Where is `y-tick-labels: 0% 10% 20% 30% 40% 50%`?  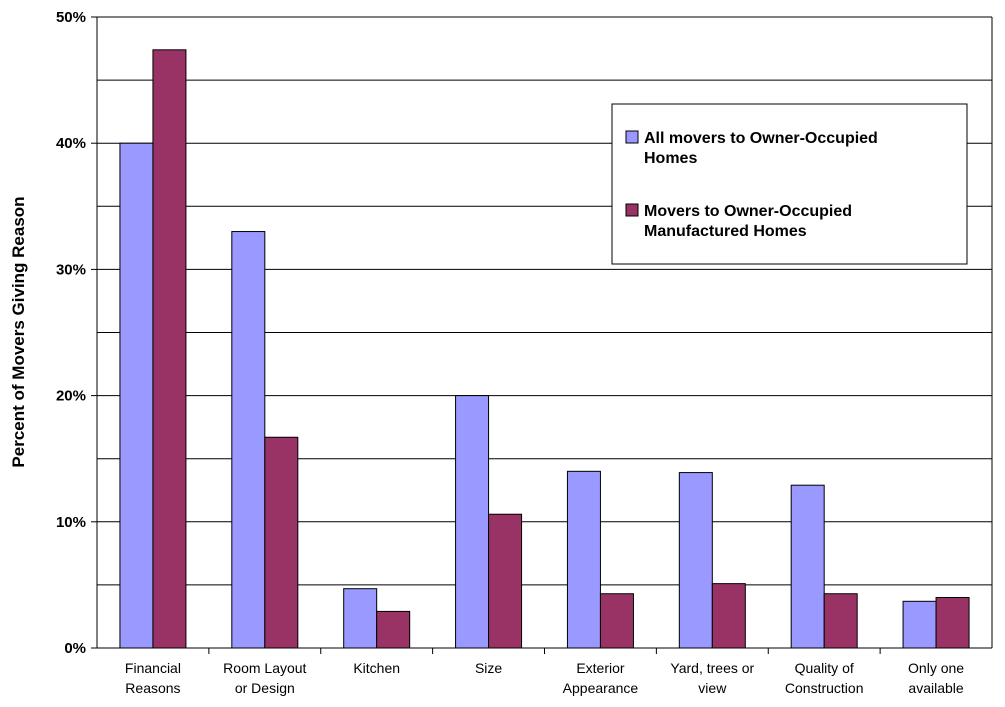 y-tick-labels: 0% 10% 20% 30% 40% 50% is located at coordinates (71, 333).